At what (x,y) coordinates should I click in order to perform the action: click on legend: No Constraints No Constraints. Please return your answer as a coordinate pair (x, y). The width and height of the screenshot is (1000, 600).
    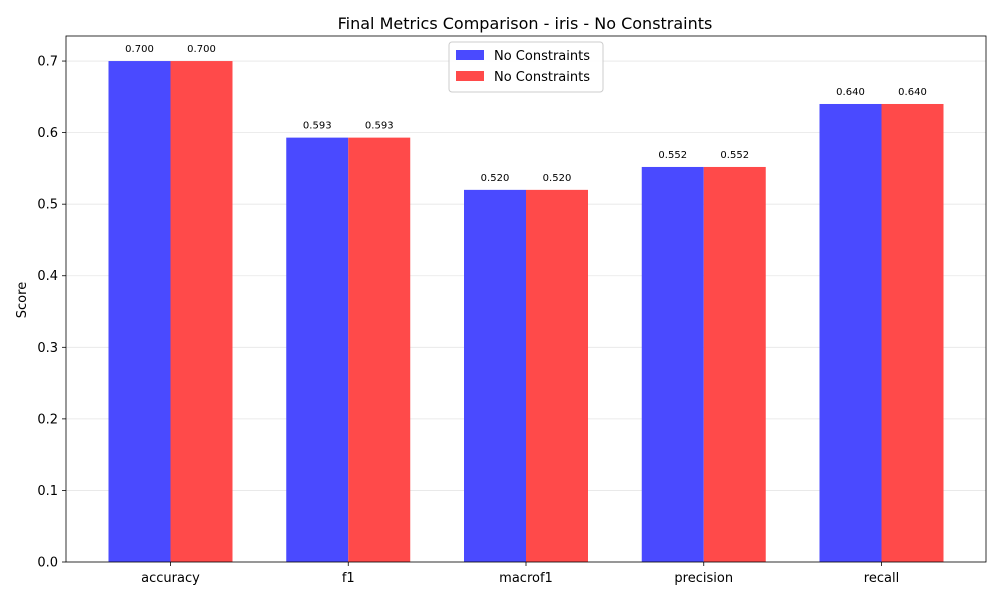
    Looking at the image, I should click on (526, 67).